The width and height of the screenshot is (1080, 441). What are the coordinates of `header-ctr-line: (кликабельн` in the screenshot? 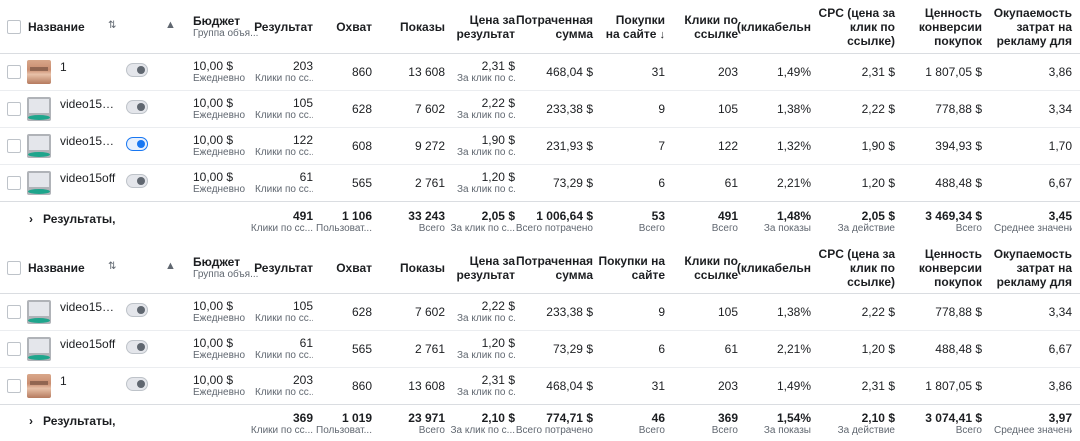 It's located at (773, 26).